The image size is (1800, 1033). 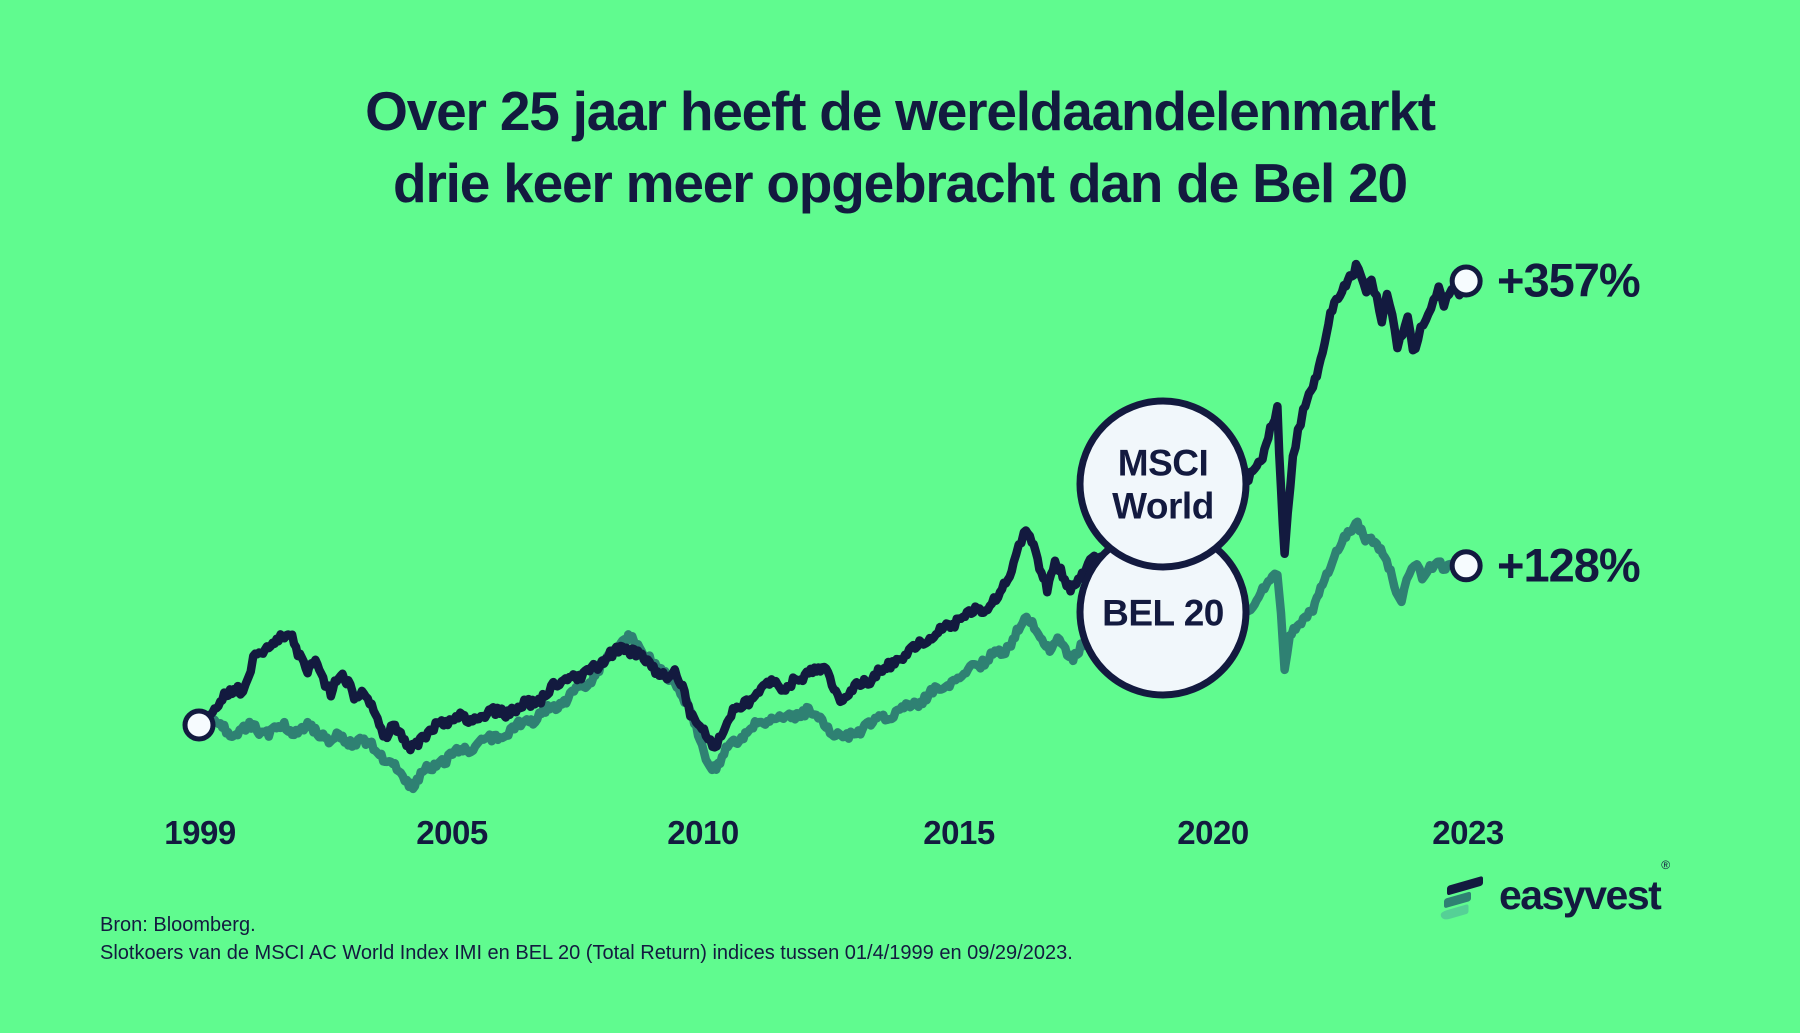 What do you see at coordinates (1584, 888) in the screenshot?
I see `easyvest-logo-text: easyvest®` at bounding box center [1584, 888].